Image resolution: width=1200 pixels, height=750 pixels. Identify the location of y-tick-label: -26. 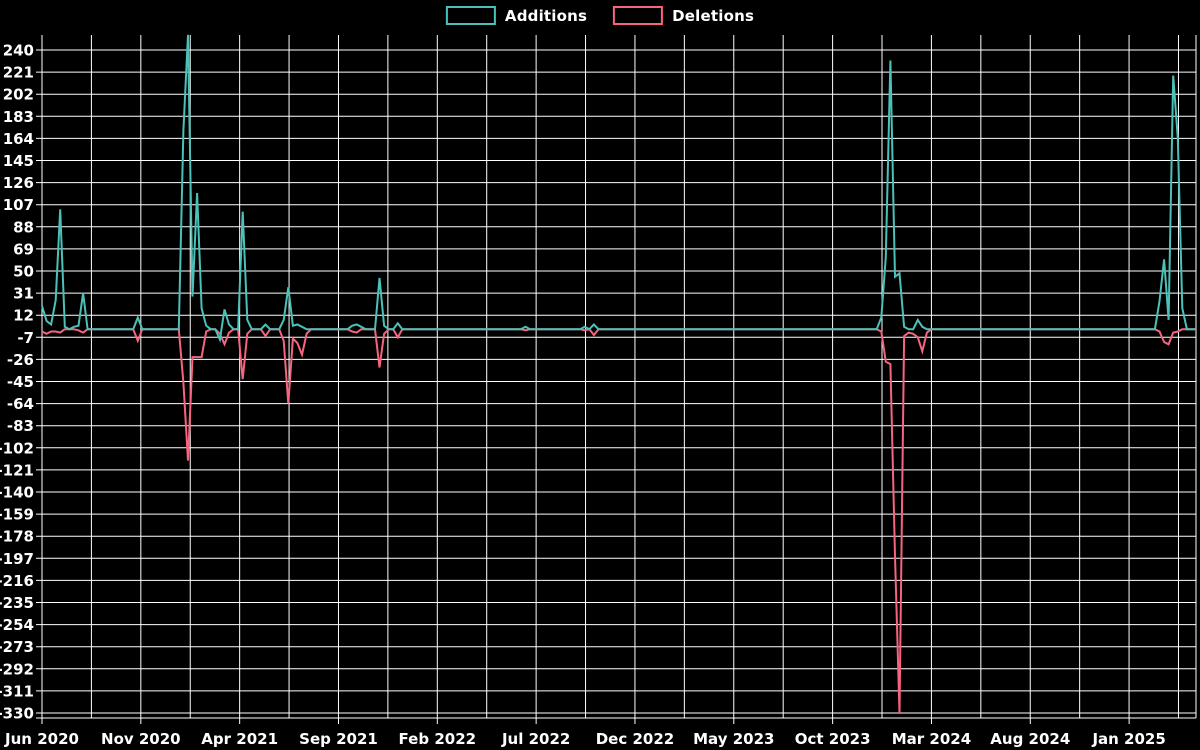
(20, 360).